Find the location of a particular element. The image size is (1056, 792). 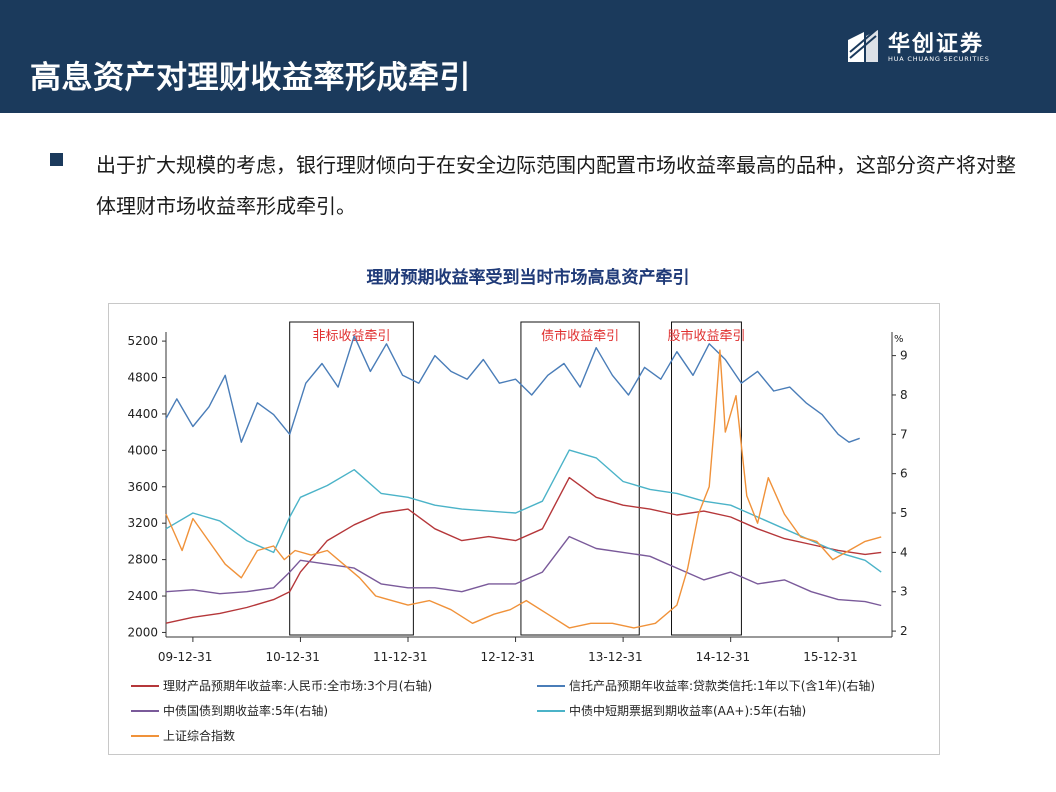

legend-label: 信托产品预期年收益率:贷款类信托:1年以下(含1年)(右轴) is located at coordinates (722, 685).